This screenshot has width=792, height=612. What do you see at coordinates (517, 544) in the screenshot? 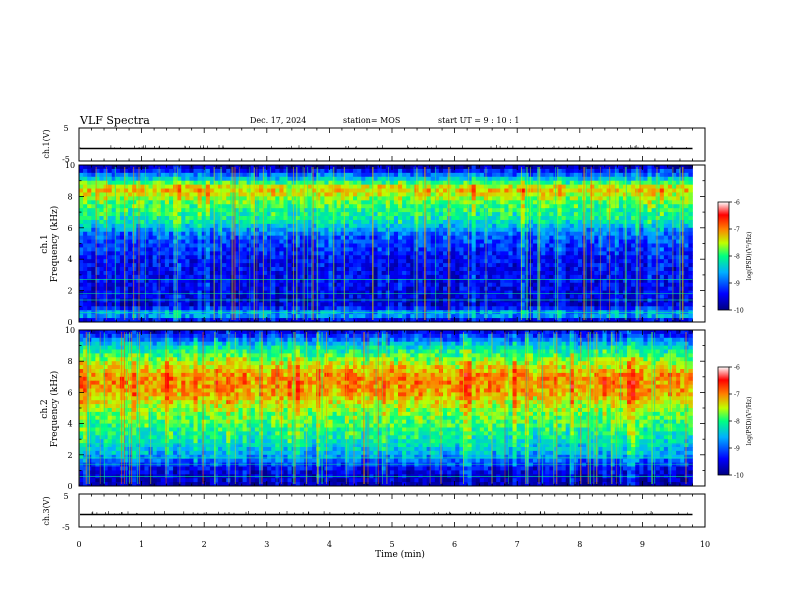
I see `xtick-label: 7` at bounding box center [517, 544].